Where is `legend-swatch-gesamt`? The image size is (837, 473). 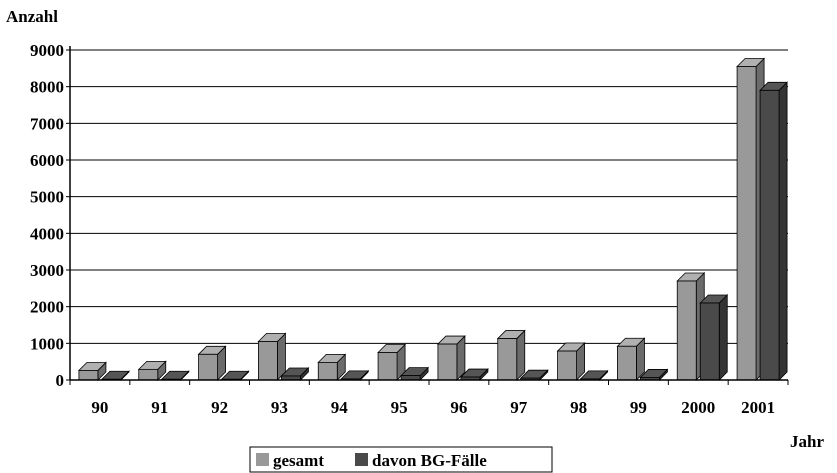
legend-swatch-gesamt is located at coordinates (262, 459).